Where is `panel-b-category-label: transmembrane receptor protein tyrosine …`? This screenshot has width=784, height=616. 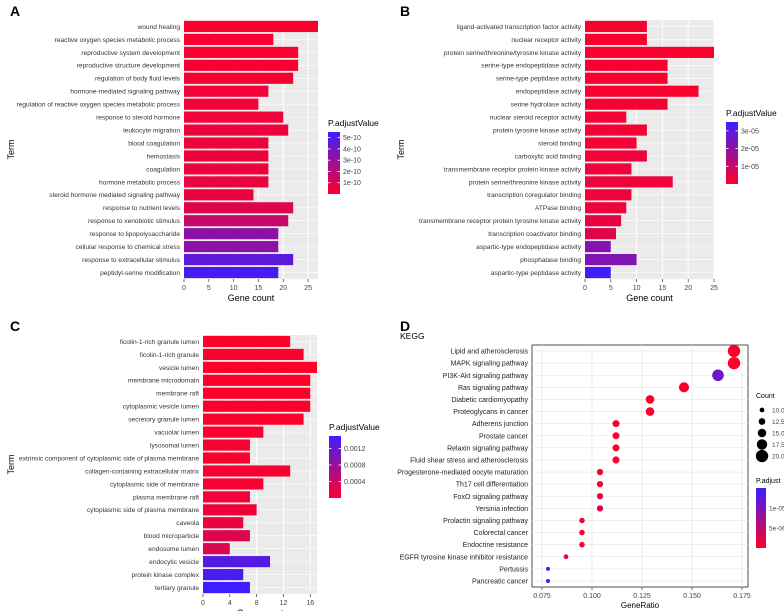 panel-b-category-label: transmembrane receptor protein tyrosine … is located at coordinates (500, 221).